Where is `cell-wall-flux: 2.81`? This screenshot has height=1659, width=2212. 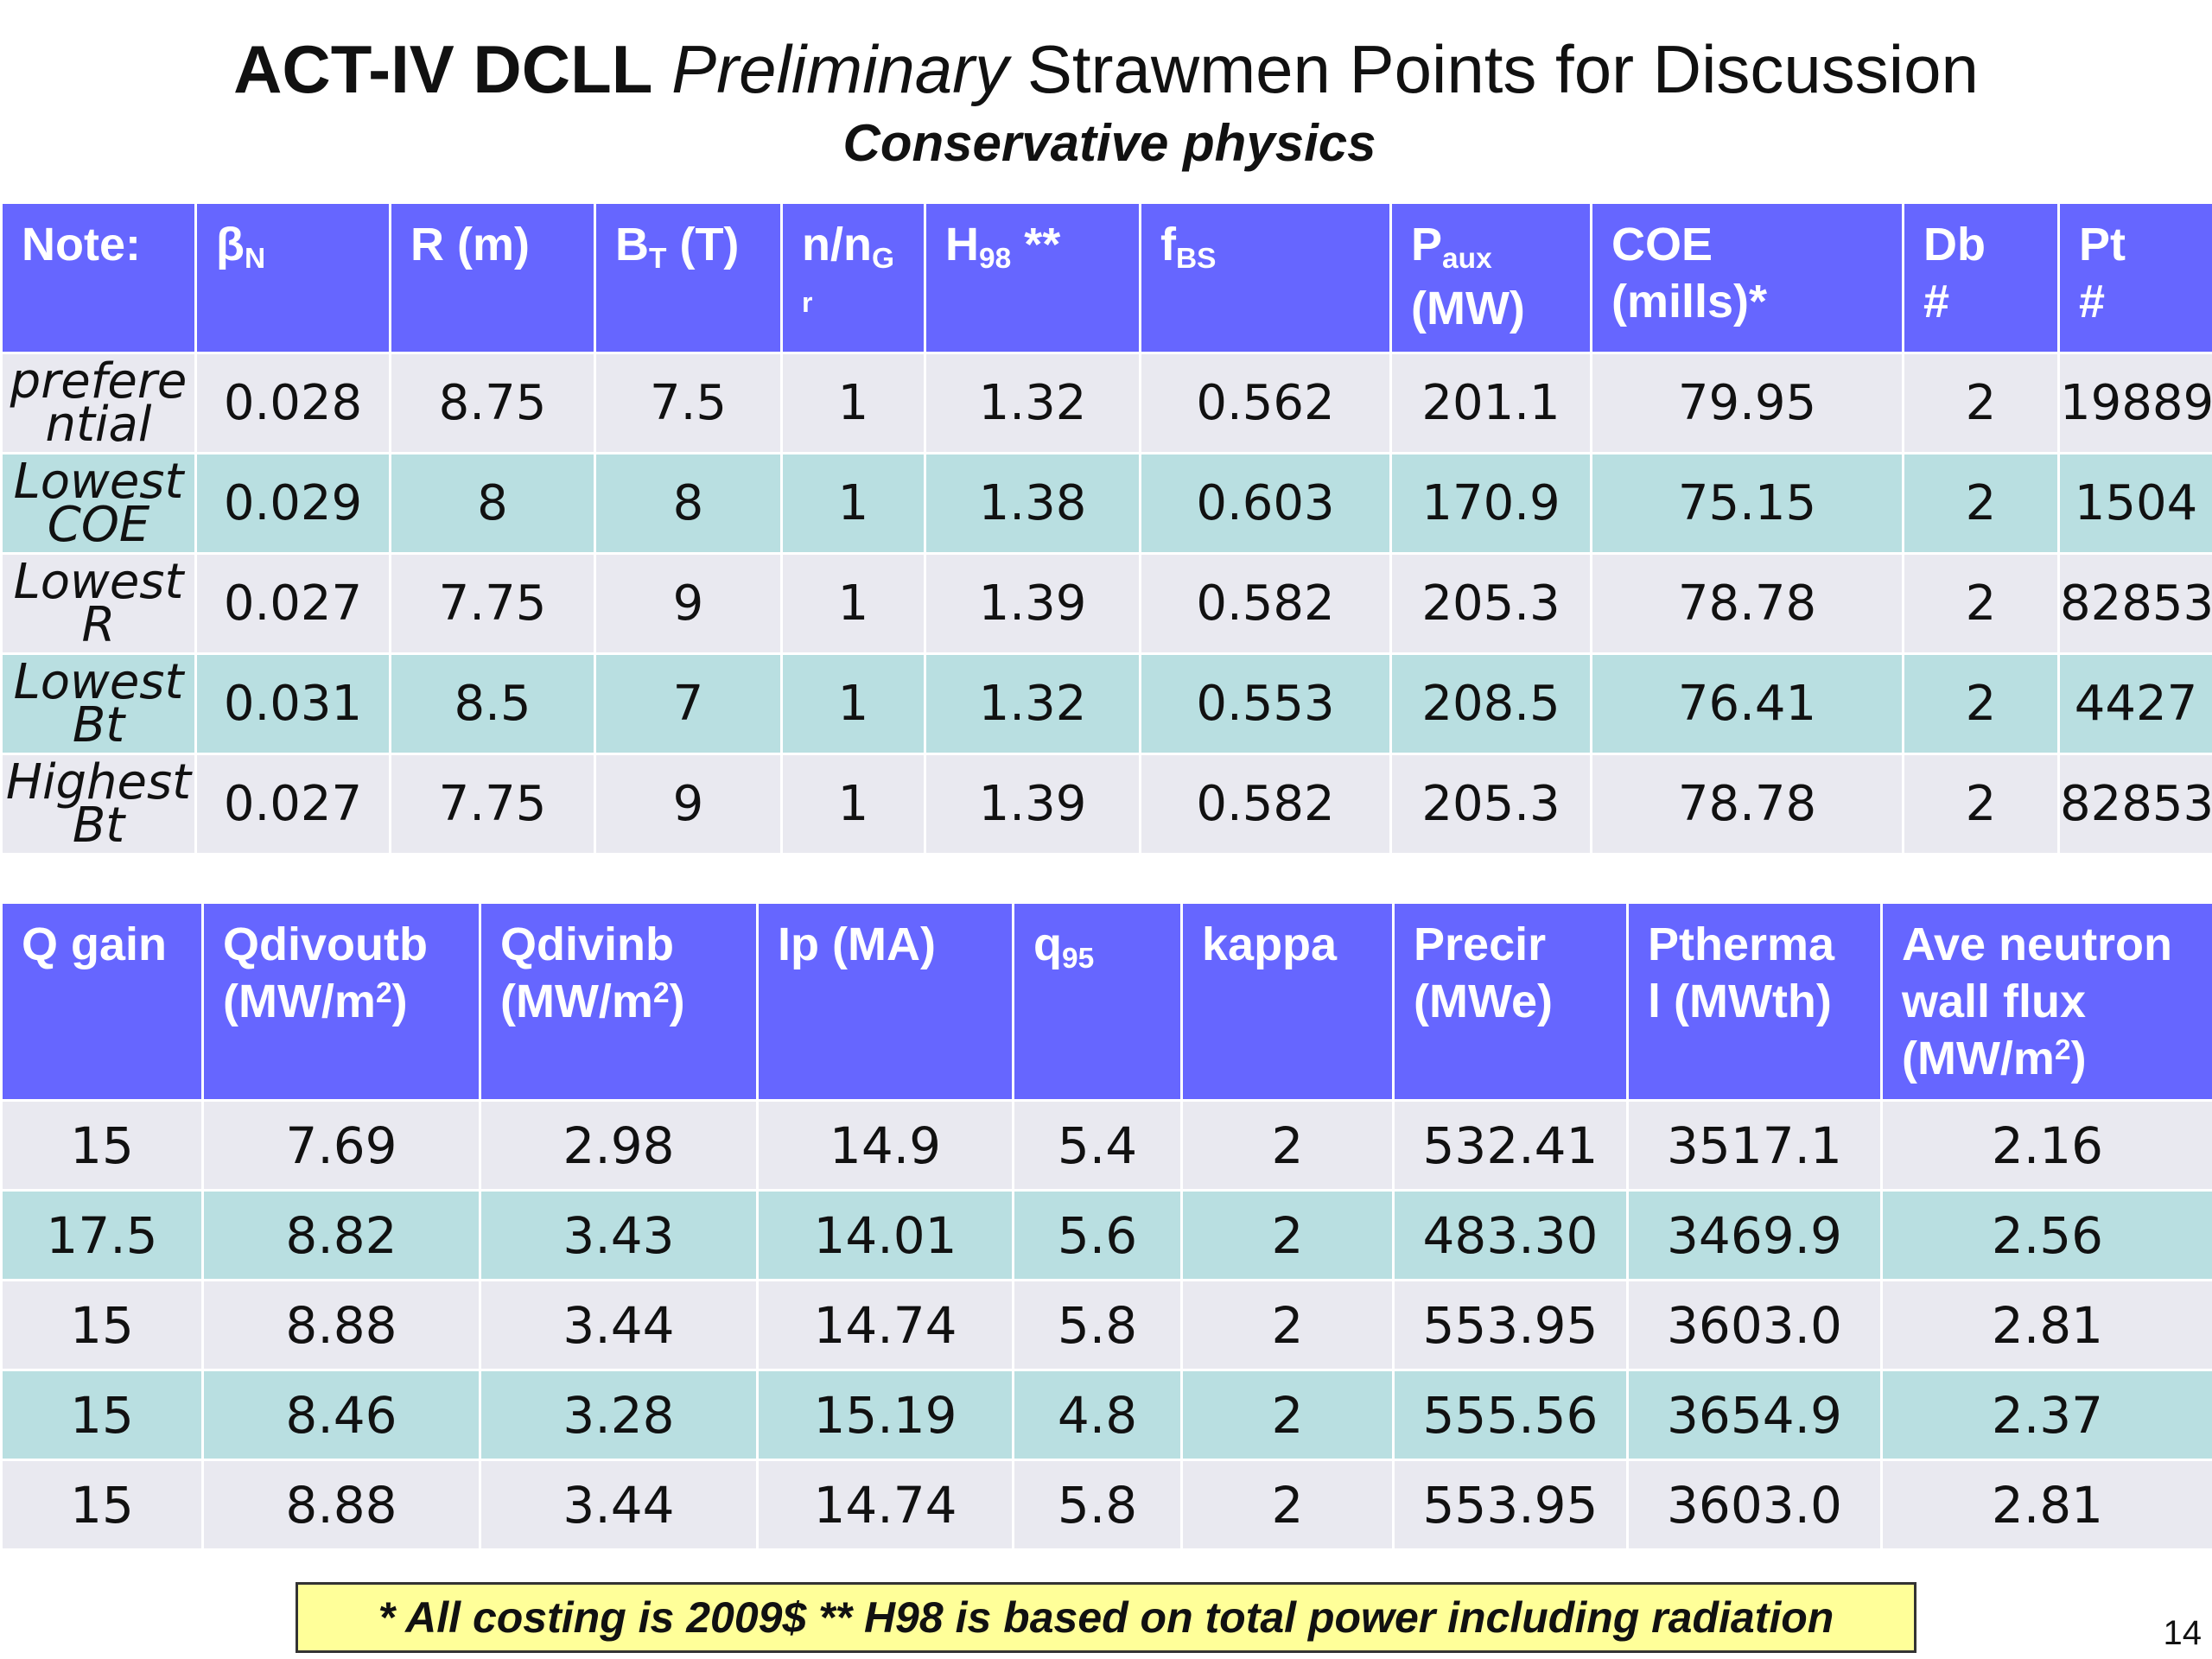
cell-wall-flux: 2.81 is located at coordinates (2046, 1505).